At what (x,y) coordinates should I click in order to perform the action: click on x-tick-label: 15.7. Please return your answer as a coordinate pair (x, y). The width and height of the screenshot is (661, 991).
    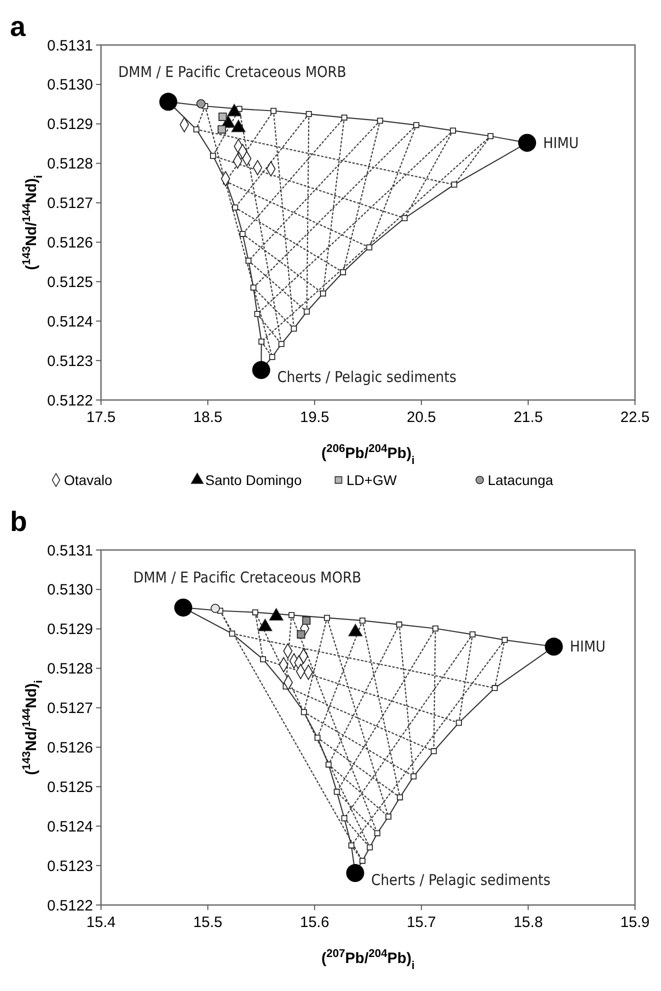
    Looking at the image, I should click on (421, 922).